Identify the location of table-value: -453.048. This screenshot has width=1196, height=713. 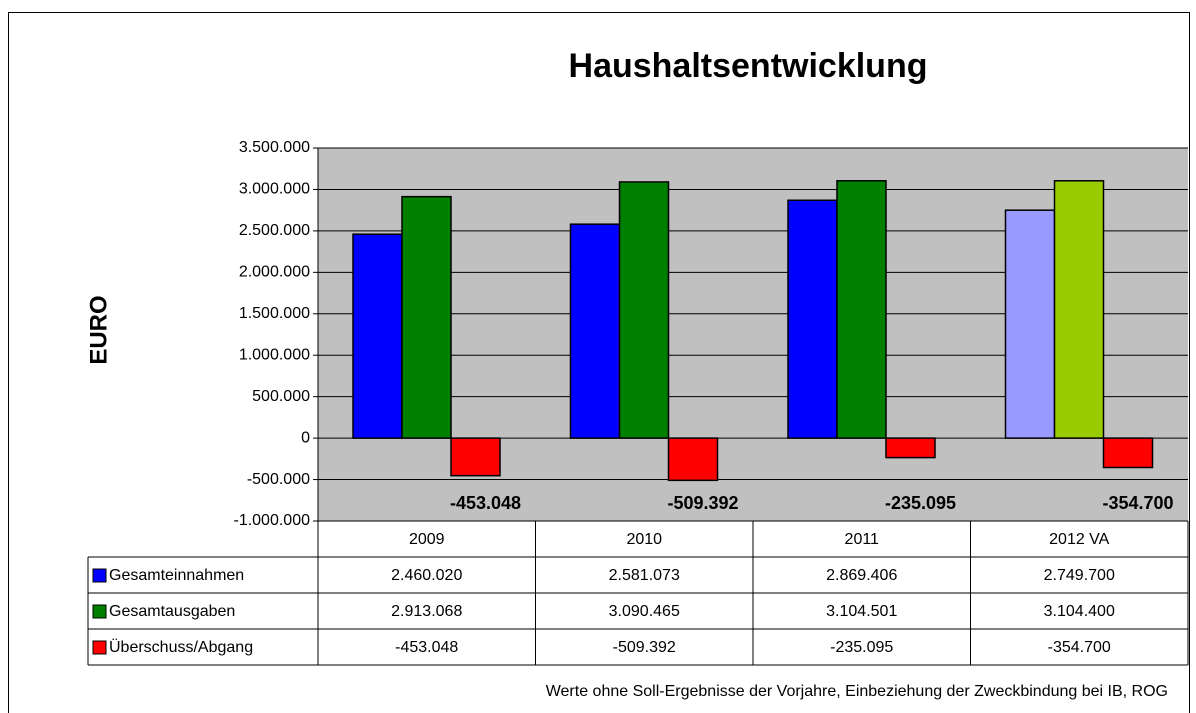
(426, 647).